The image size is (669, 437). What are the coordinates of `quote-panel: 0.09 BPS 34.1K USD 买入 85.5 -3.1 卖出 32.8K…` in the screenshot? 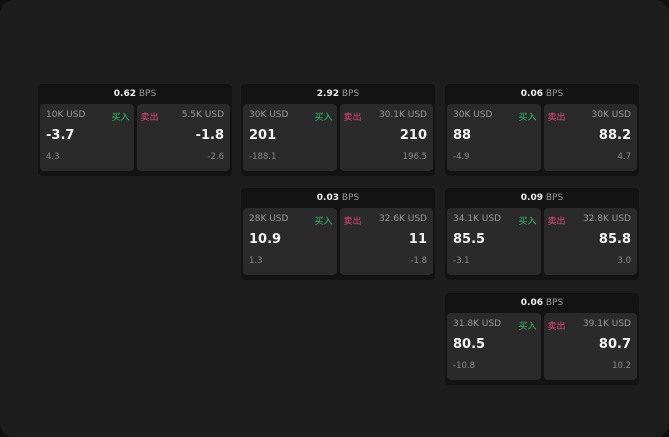 It's located at (542, 234).